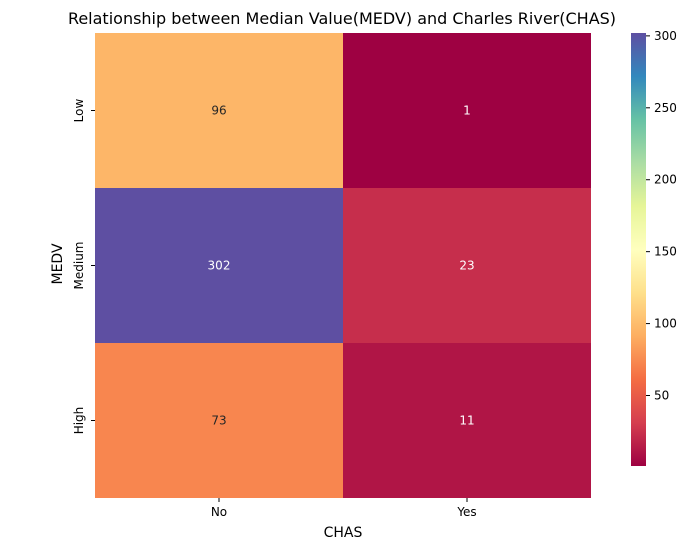 The width and height of the screenshot is (691, 549). I want to click on x-axis-ticks: No Yes, so click(344, 508).